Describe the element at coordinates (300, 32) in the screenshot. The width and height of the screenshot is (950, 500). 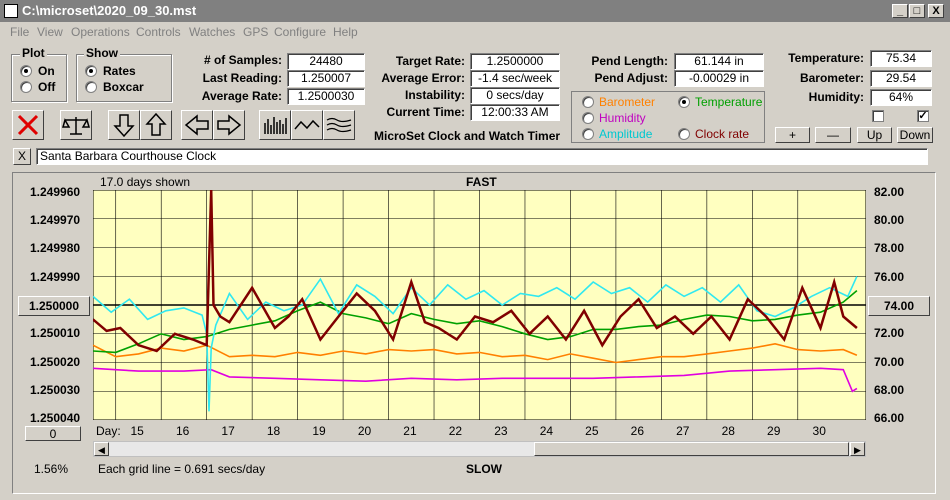
I see `menu-configure: Configure` at that location.